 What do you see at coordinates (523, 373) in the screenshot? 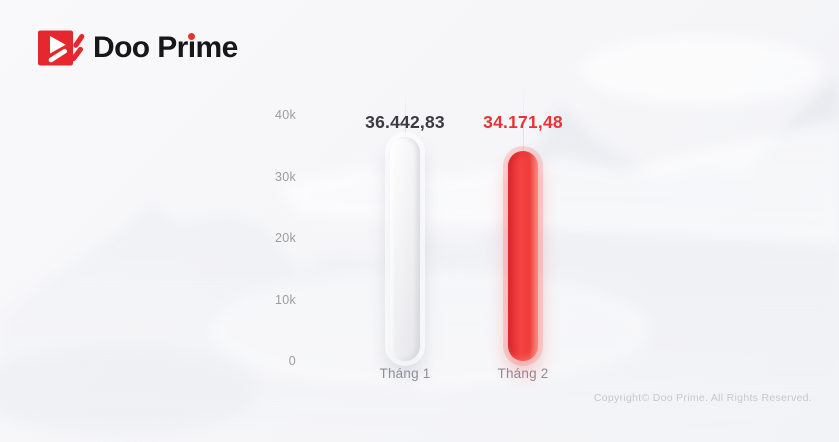
I see `x-axis-label-thang-2: Tháng 2` at bounding box center [523, 373].